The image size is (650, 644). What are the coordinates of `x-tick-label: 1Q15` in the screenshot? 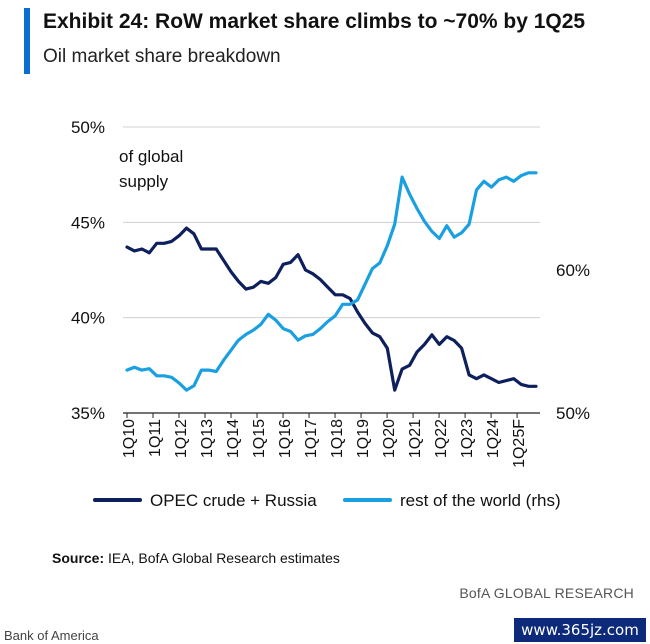 It's located at (259, 438).